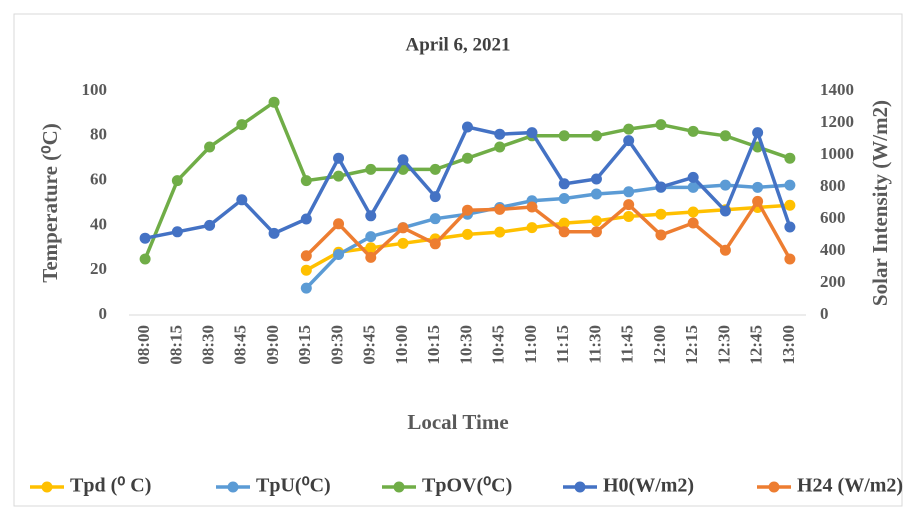  What do you see at coordinates (336, 345) in the screenshot?
I see `x-tick-label: 09:30` at bounding box center [336, 345].